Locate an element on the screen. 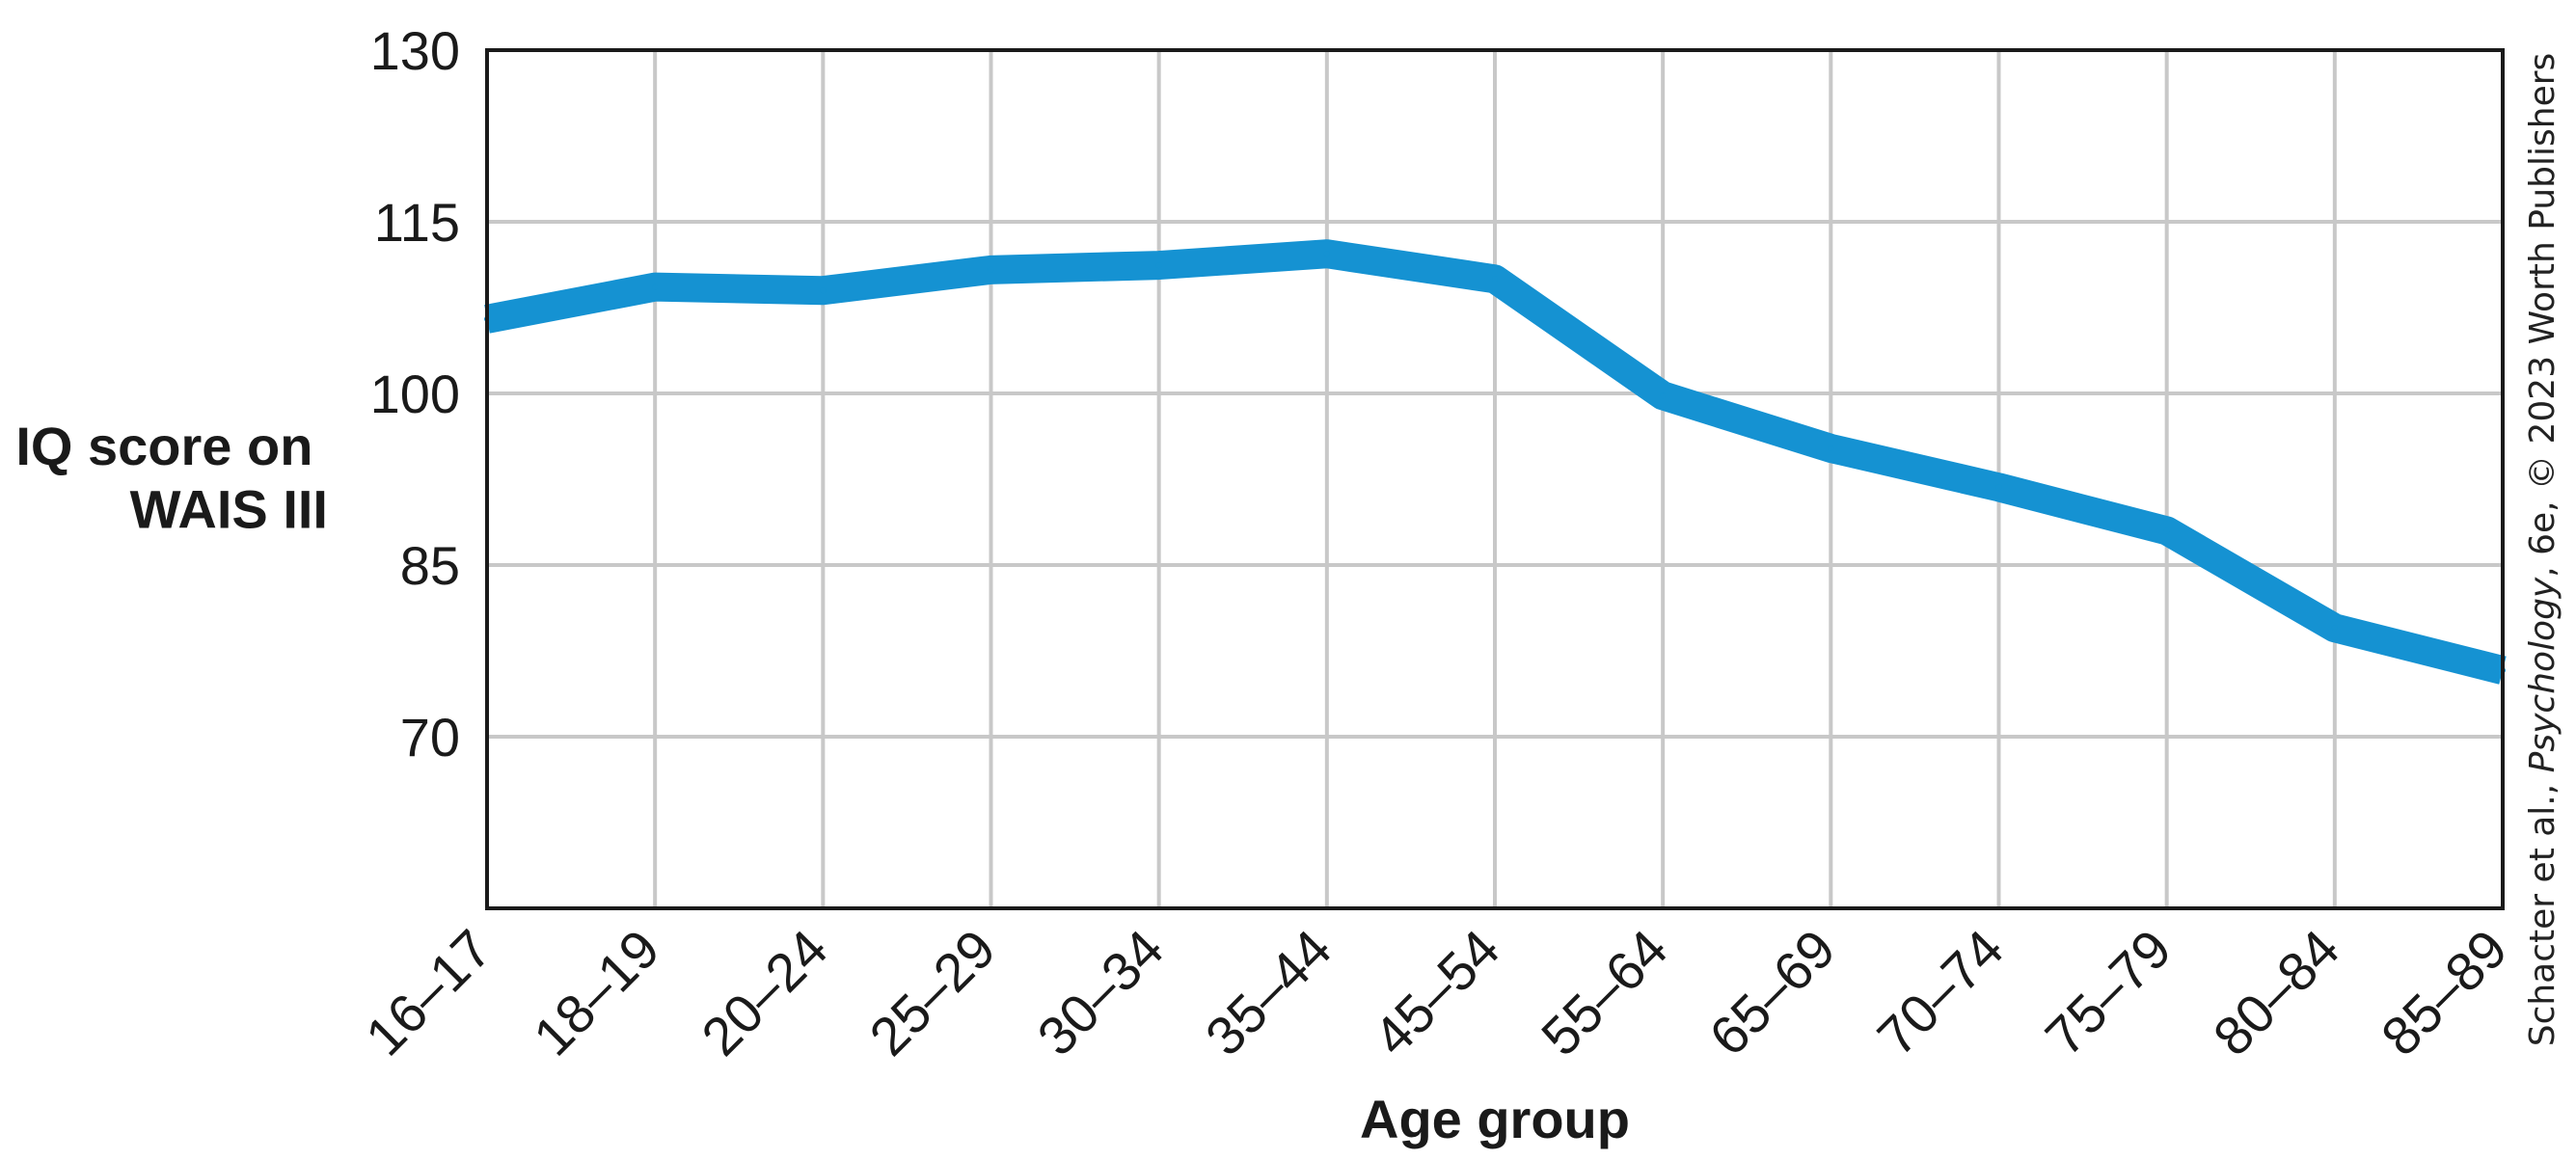 Image resolution: width=2576 pixels, height=1160 pixels. x-tick-label: 80–84 is located at coordinates (2276, 993).